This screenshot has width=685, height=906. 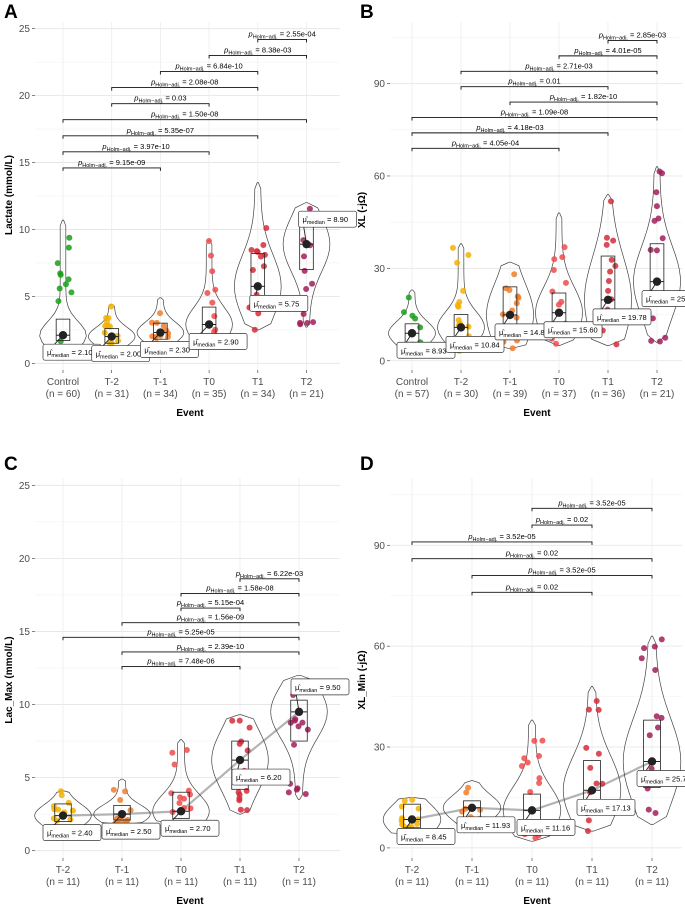 I want to click on median-dot, so click(x=657, y=281).